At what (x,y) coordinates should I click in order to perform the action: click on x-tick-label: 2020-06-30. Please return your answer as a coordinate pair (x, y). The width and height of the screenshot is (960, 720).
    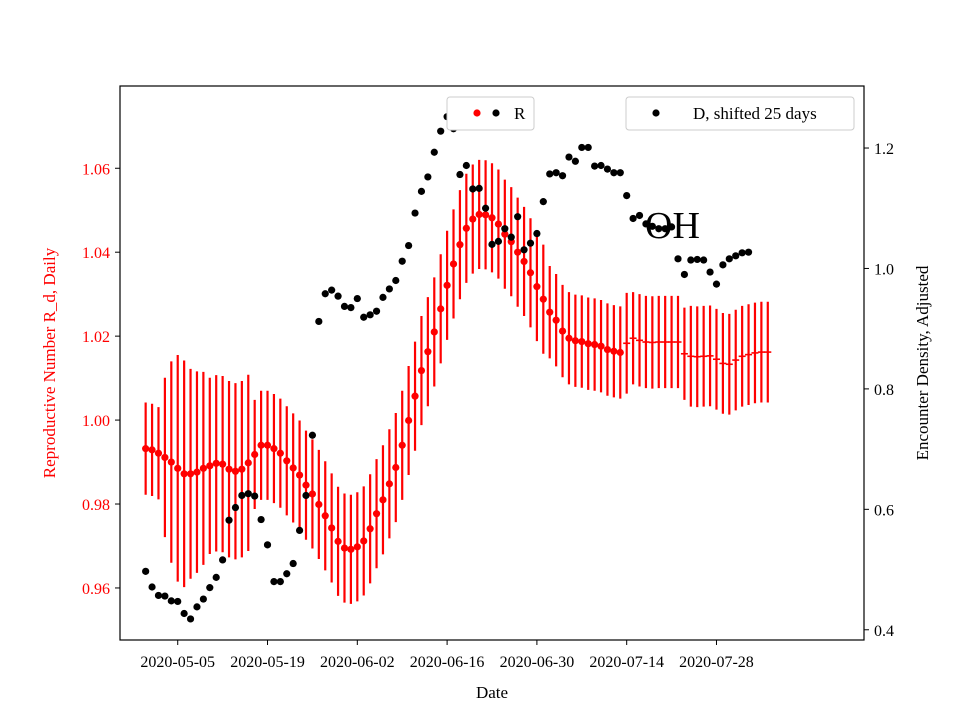
    Looking at the image, I should click on (537, 662).